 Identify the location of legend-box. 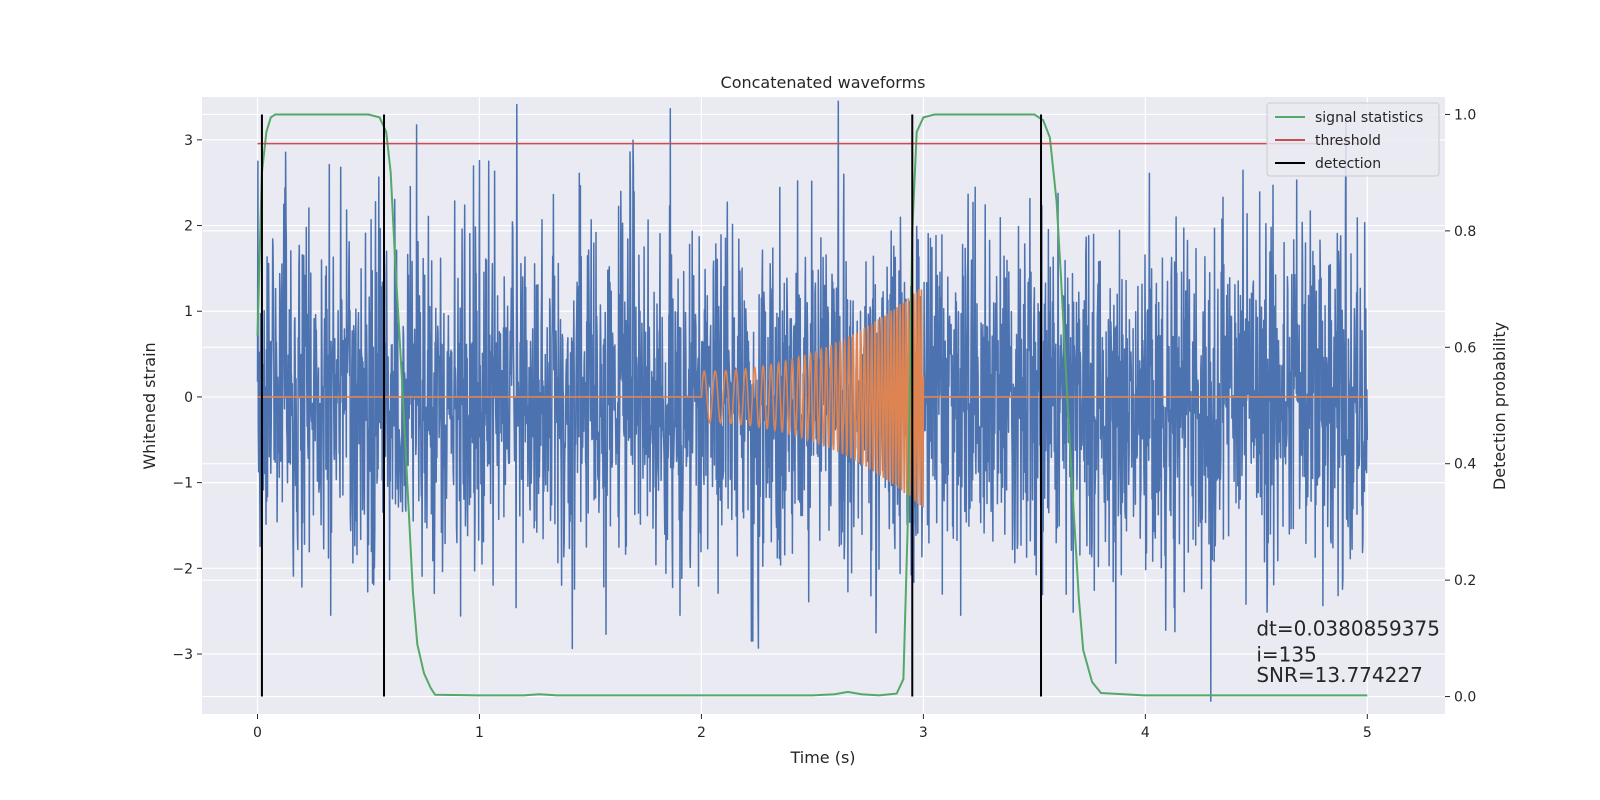
(1353, 139).